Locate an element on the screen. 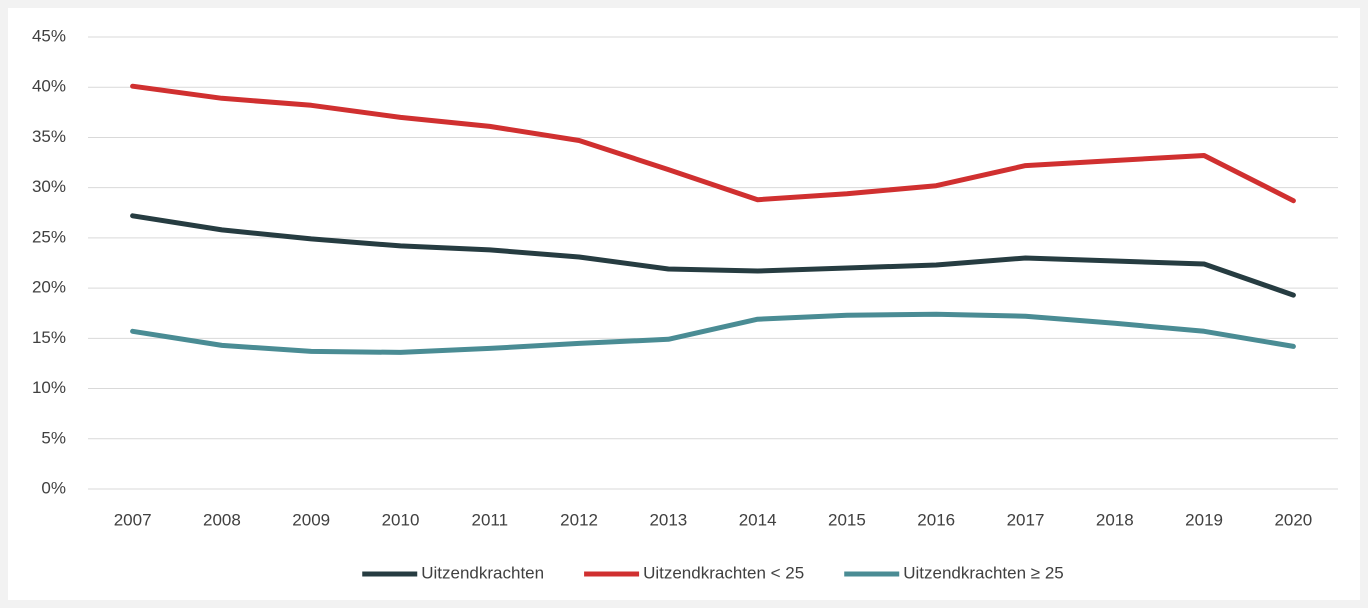 Image resolution: width=1368 pixels, height=608 pixels. y-tick-label: 30% is located at coordinates (49, 186).